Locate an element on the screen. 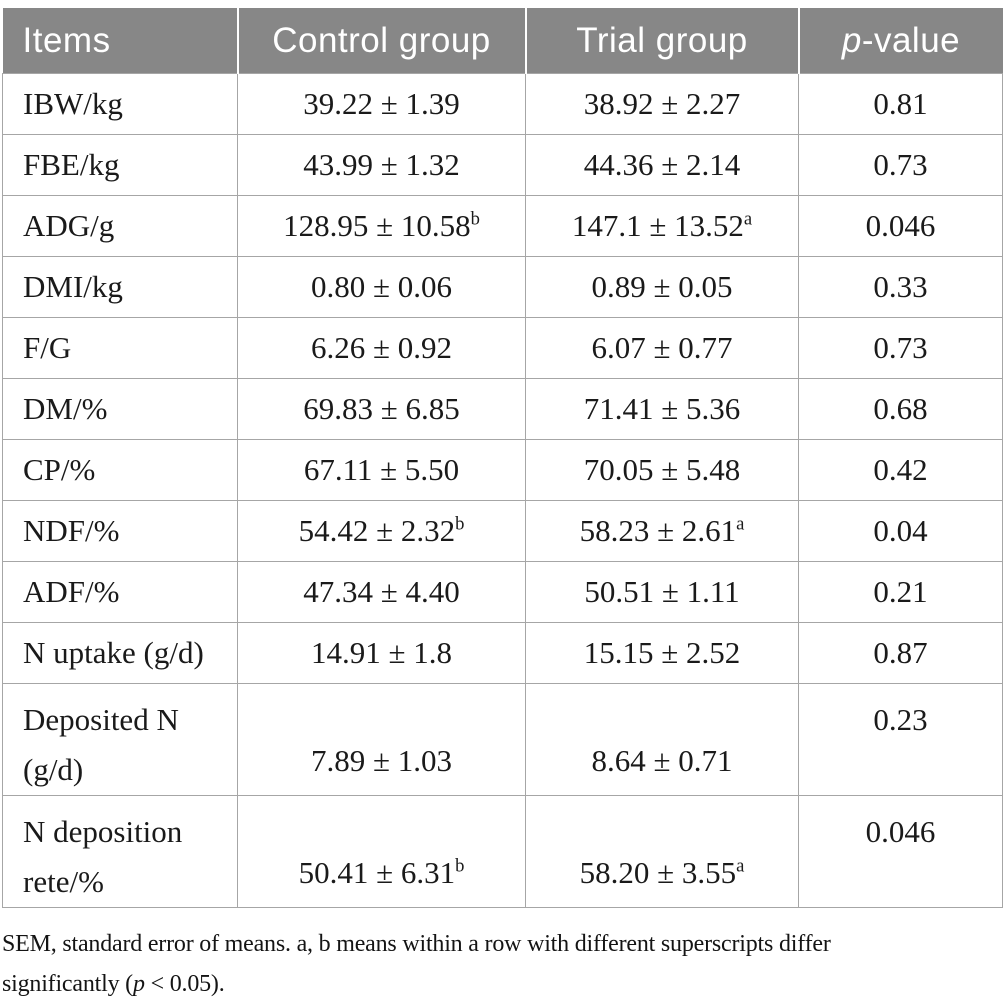 This screenshot has width=1005, height=999. p-value: 0.87 is located at coordinates (900, 652).